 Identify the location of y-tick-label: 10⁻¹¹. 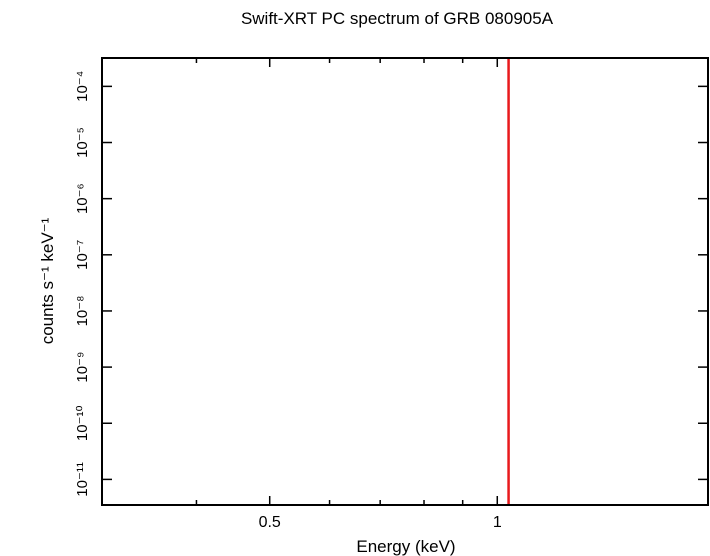
(82, 479).